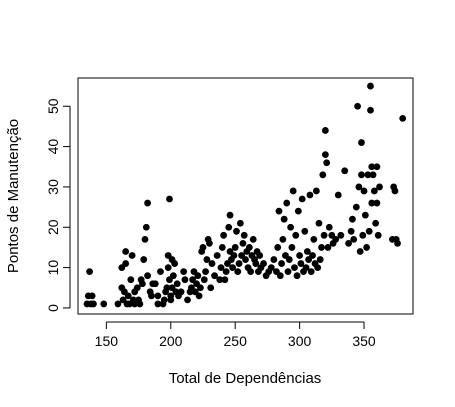  What do you see at coordinates (53, 187) in the screenshot?
I see `y-tick-label: 30` at bounding box center [53, 187].